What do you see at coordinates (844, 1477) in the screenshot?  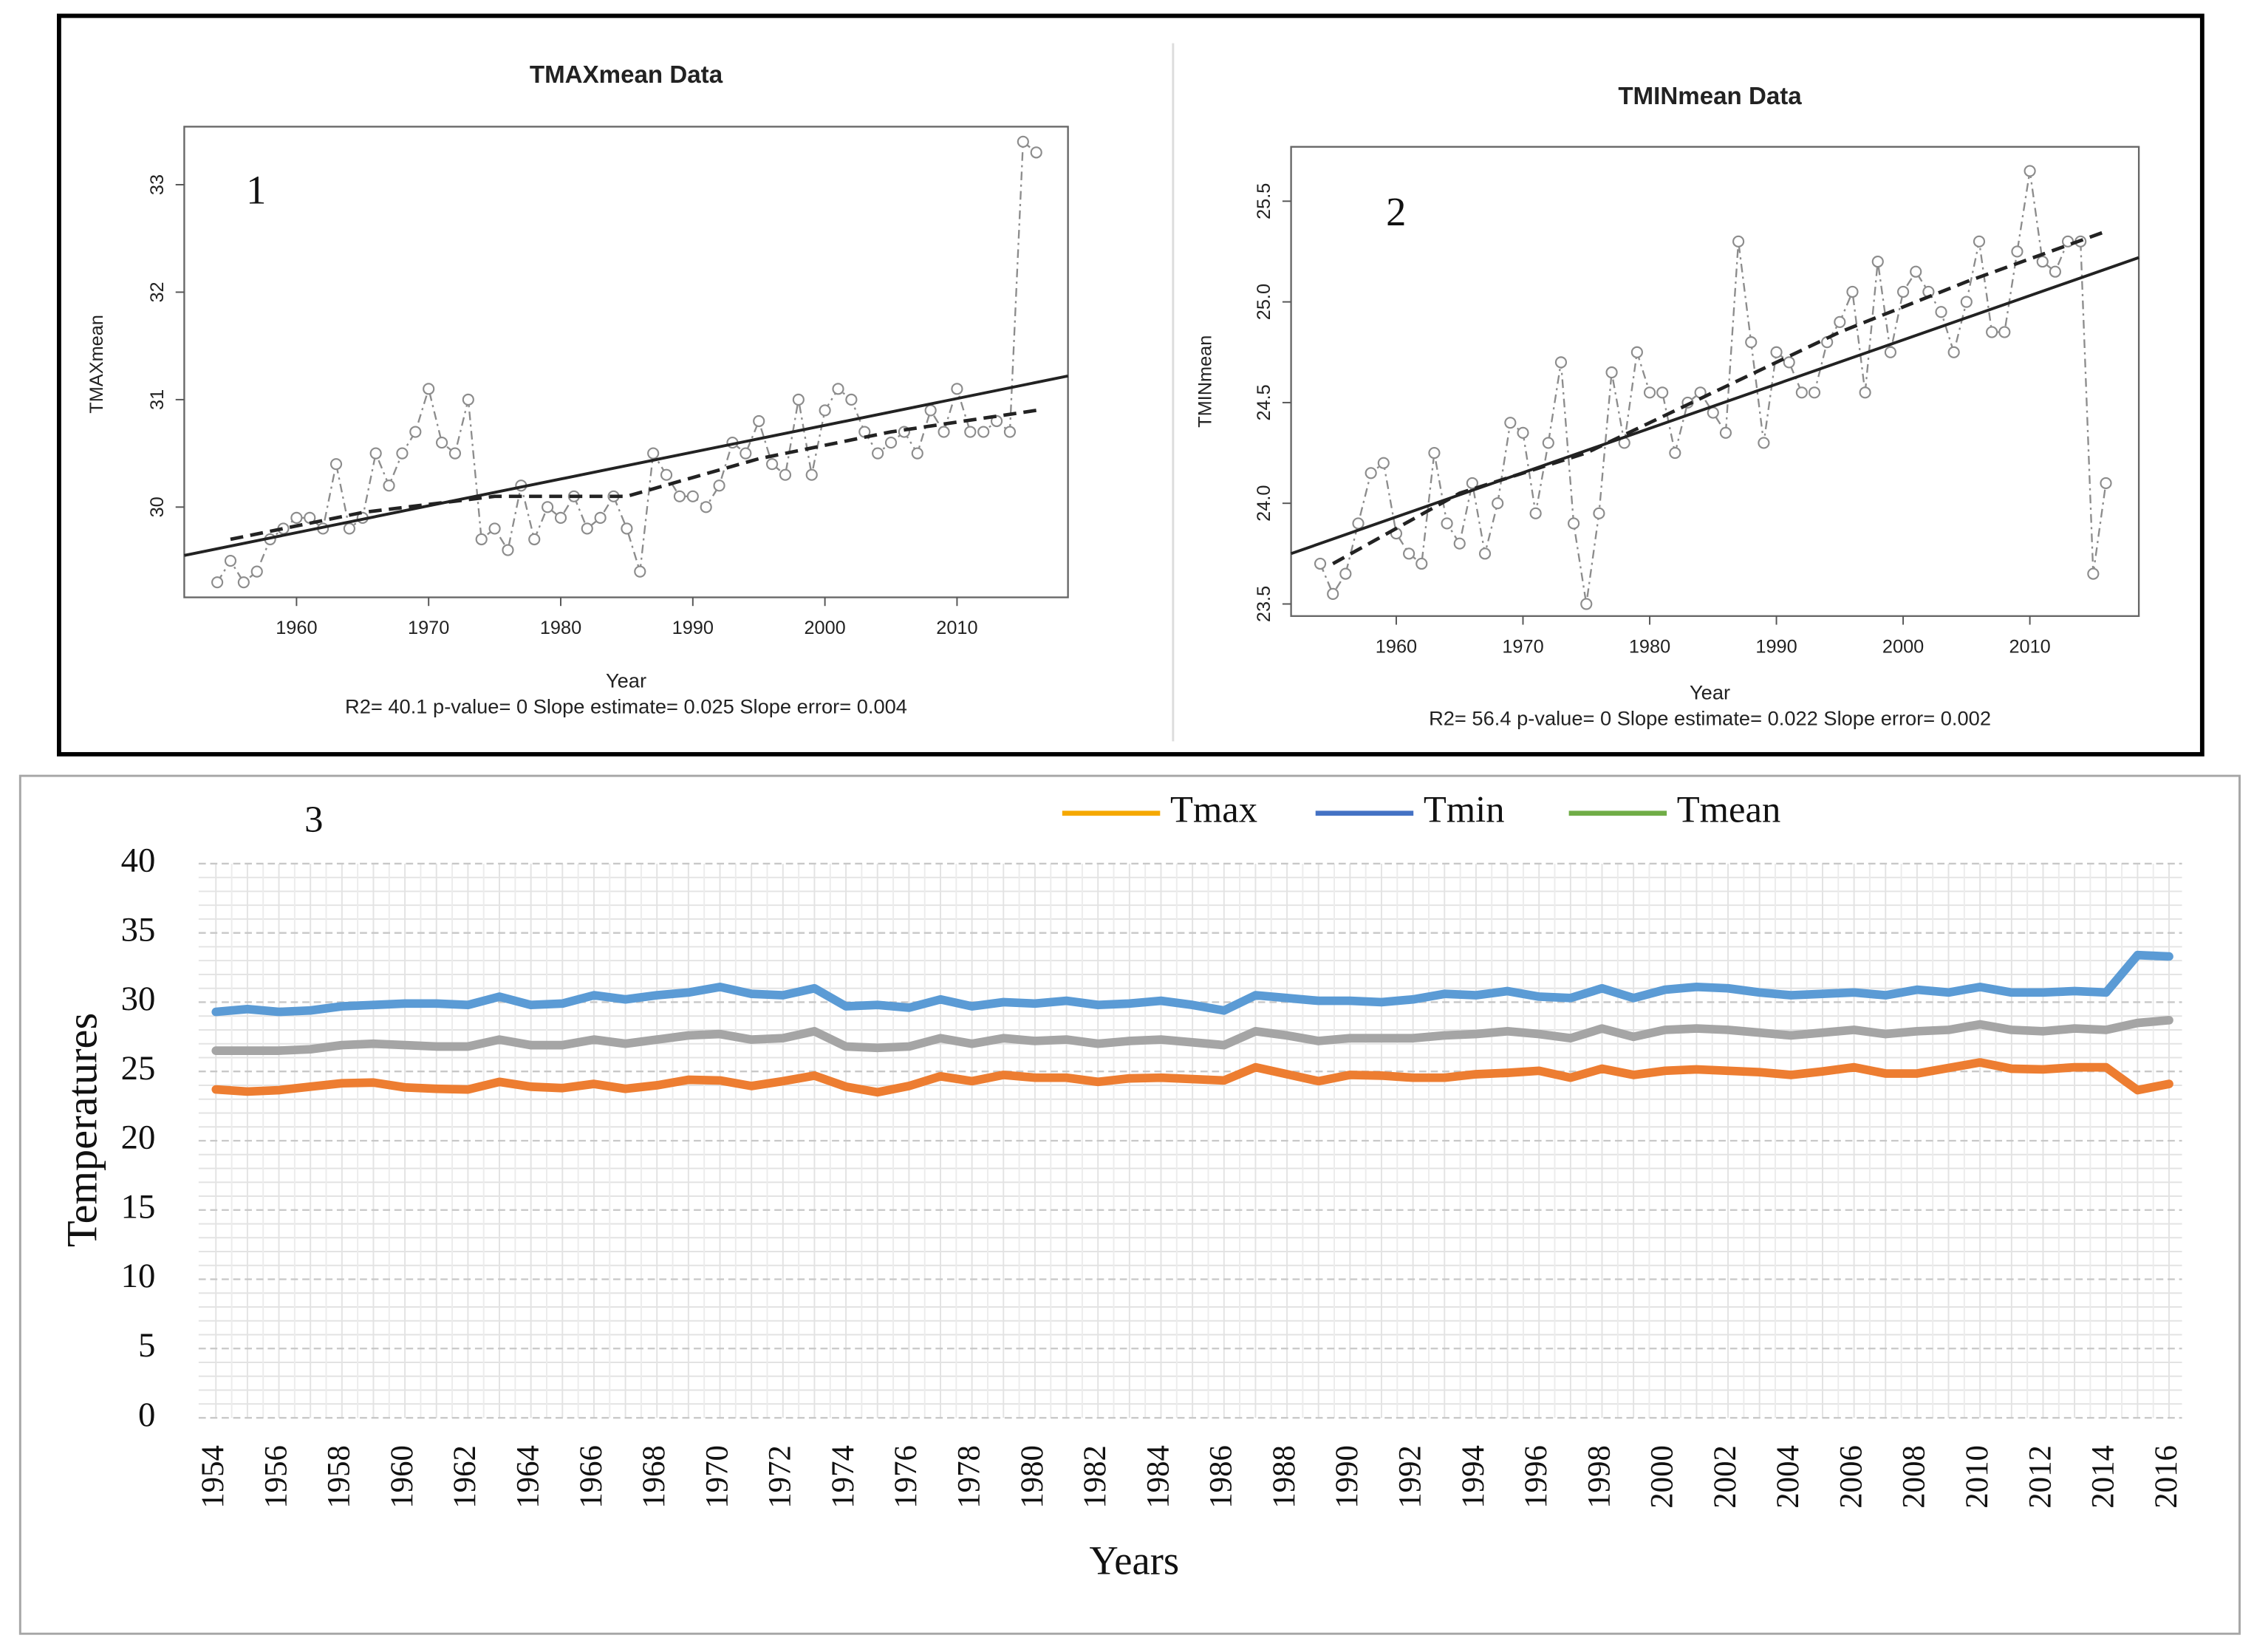 I see `x-tick-label: 1974` at bounding box center [844, 1477].